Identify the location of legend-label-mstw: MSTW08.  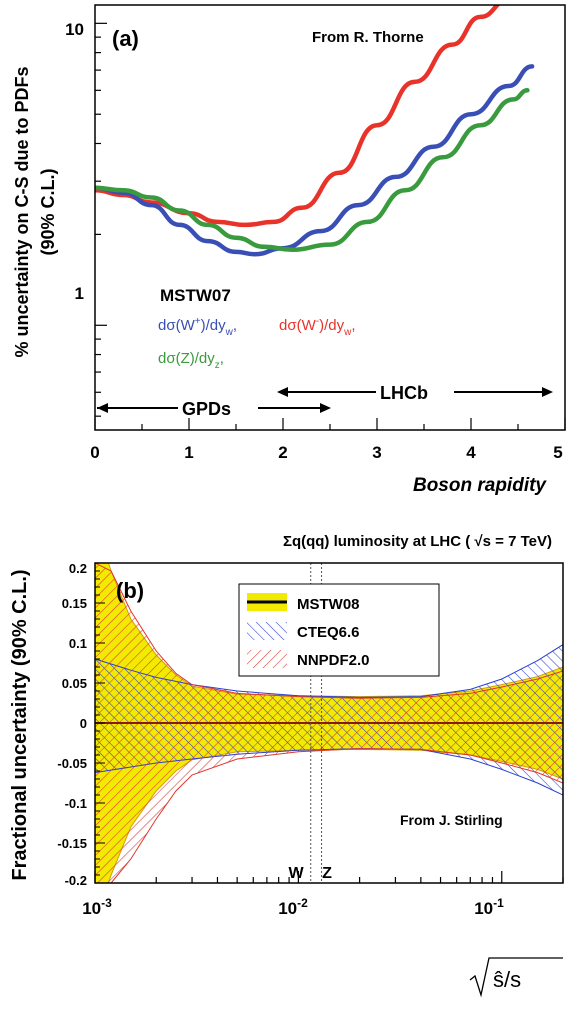
(328, 604).